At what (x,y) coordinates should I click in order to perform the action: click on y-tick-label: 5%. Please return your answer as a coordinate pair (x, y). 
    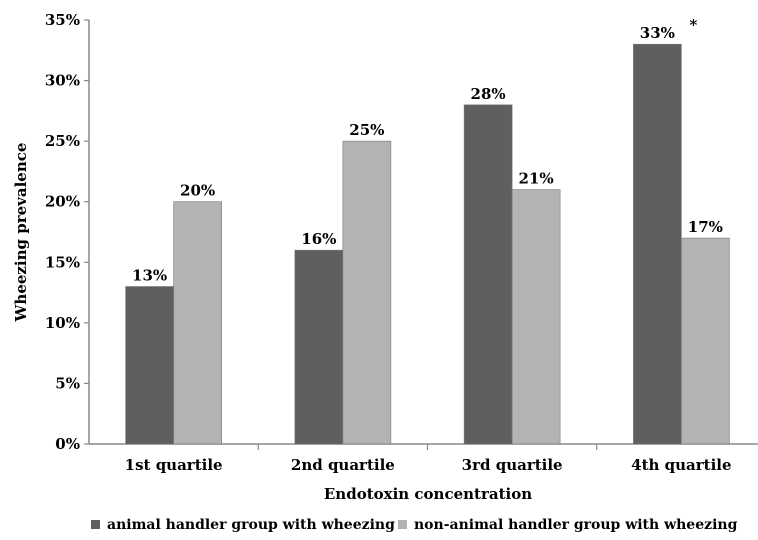
    Looking at the image, I should click on (67, 383).